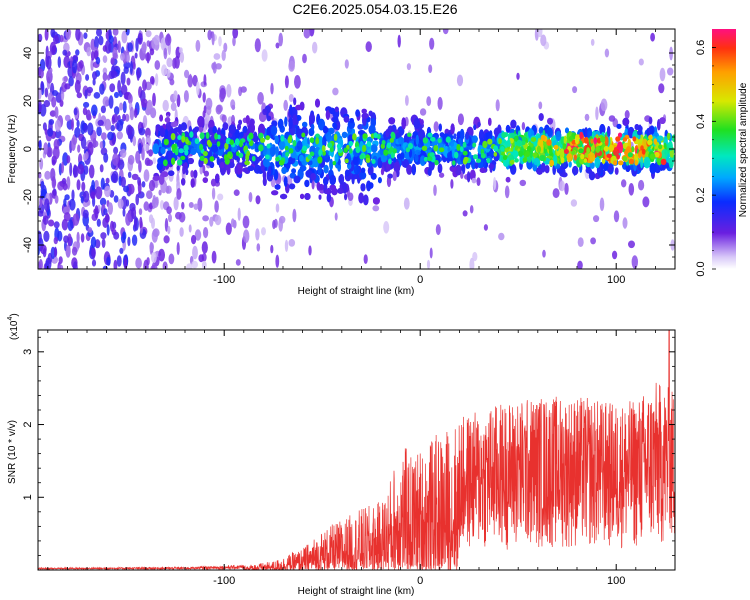 Image resolution: width=750 pixels, height=600 pixels. What do you see at coordinates (28, 149) in the screenshot?
I see `y-tick-label: 0` at bounding box center [28, 149].